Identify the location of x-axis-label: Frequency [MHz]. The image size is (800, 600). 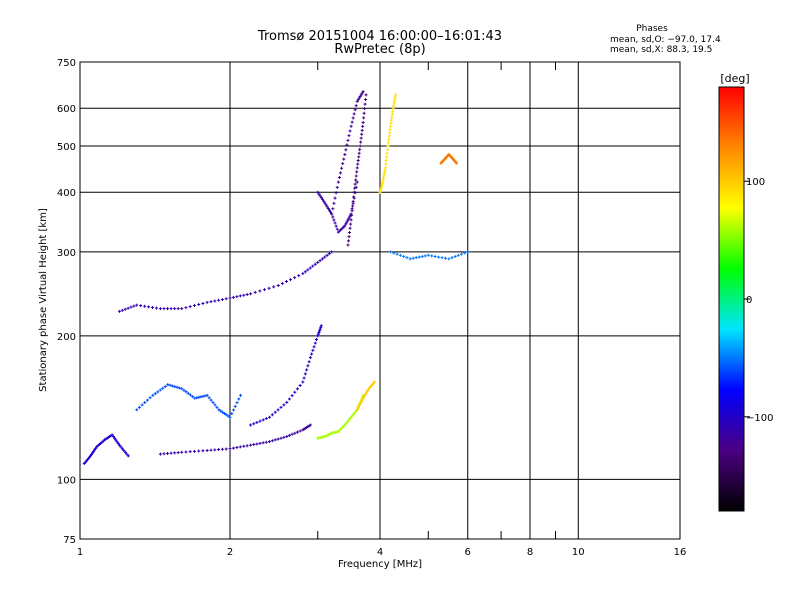
(380, 564).